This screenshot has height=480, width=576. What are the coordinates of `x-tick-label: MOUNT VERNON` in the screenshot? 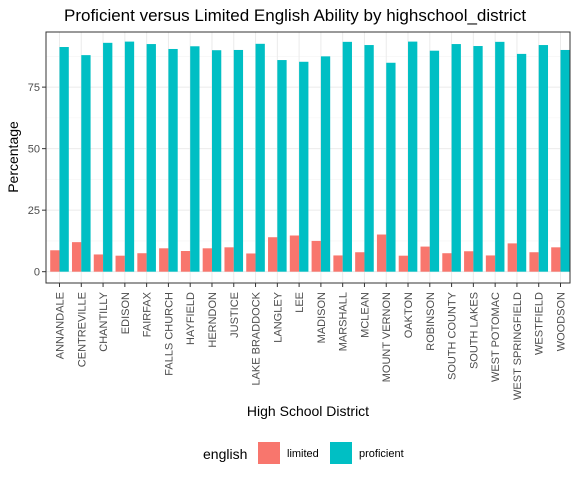 It's located at (387, 337).